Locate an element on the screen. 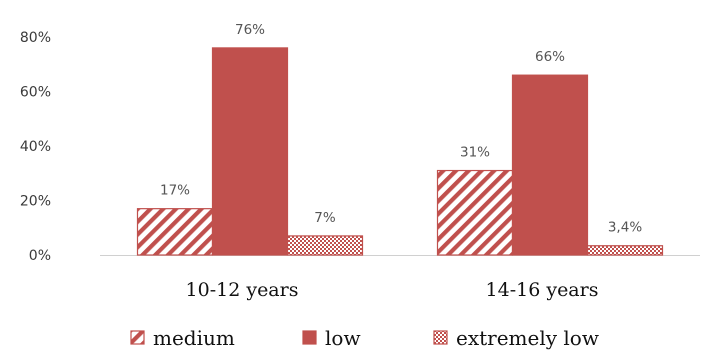 The height and width of the screenshot is (356, 720). data-label: 7% is located at coordinates (325, 218).